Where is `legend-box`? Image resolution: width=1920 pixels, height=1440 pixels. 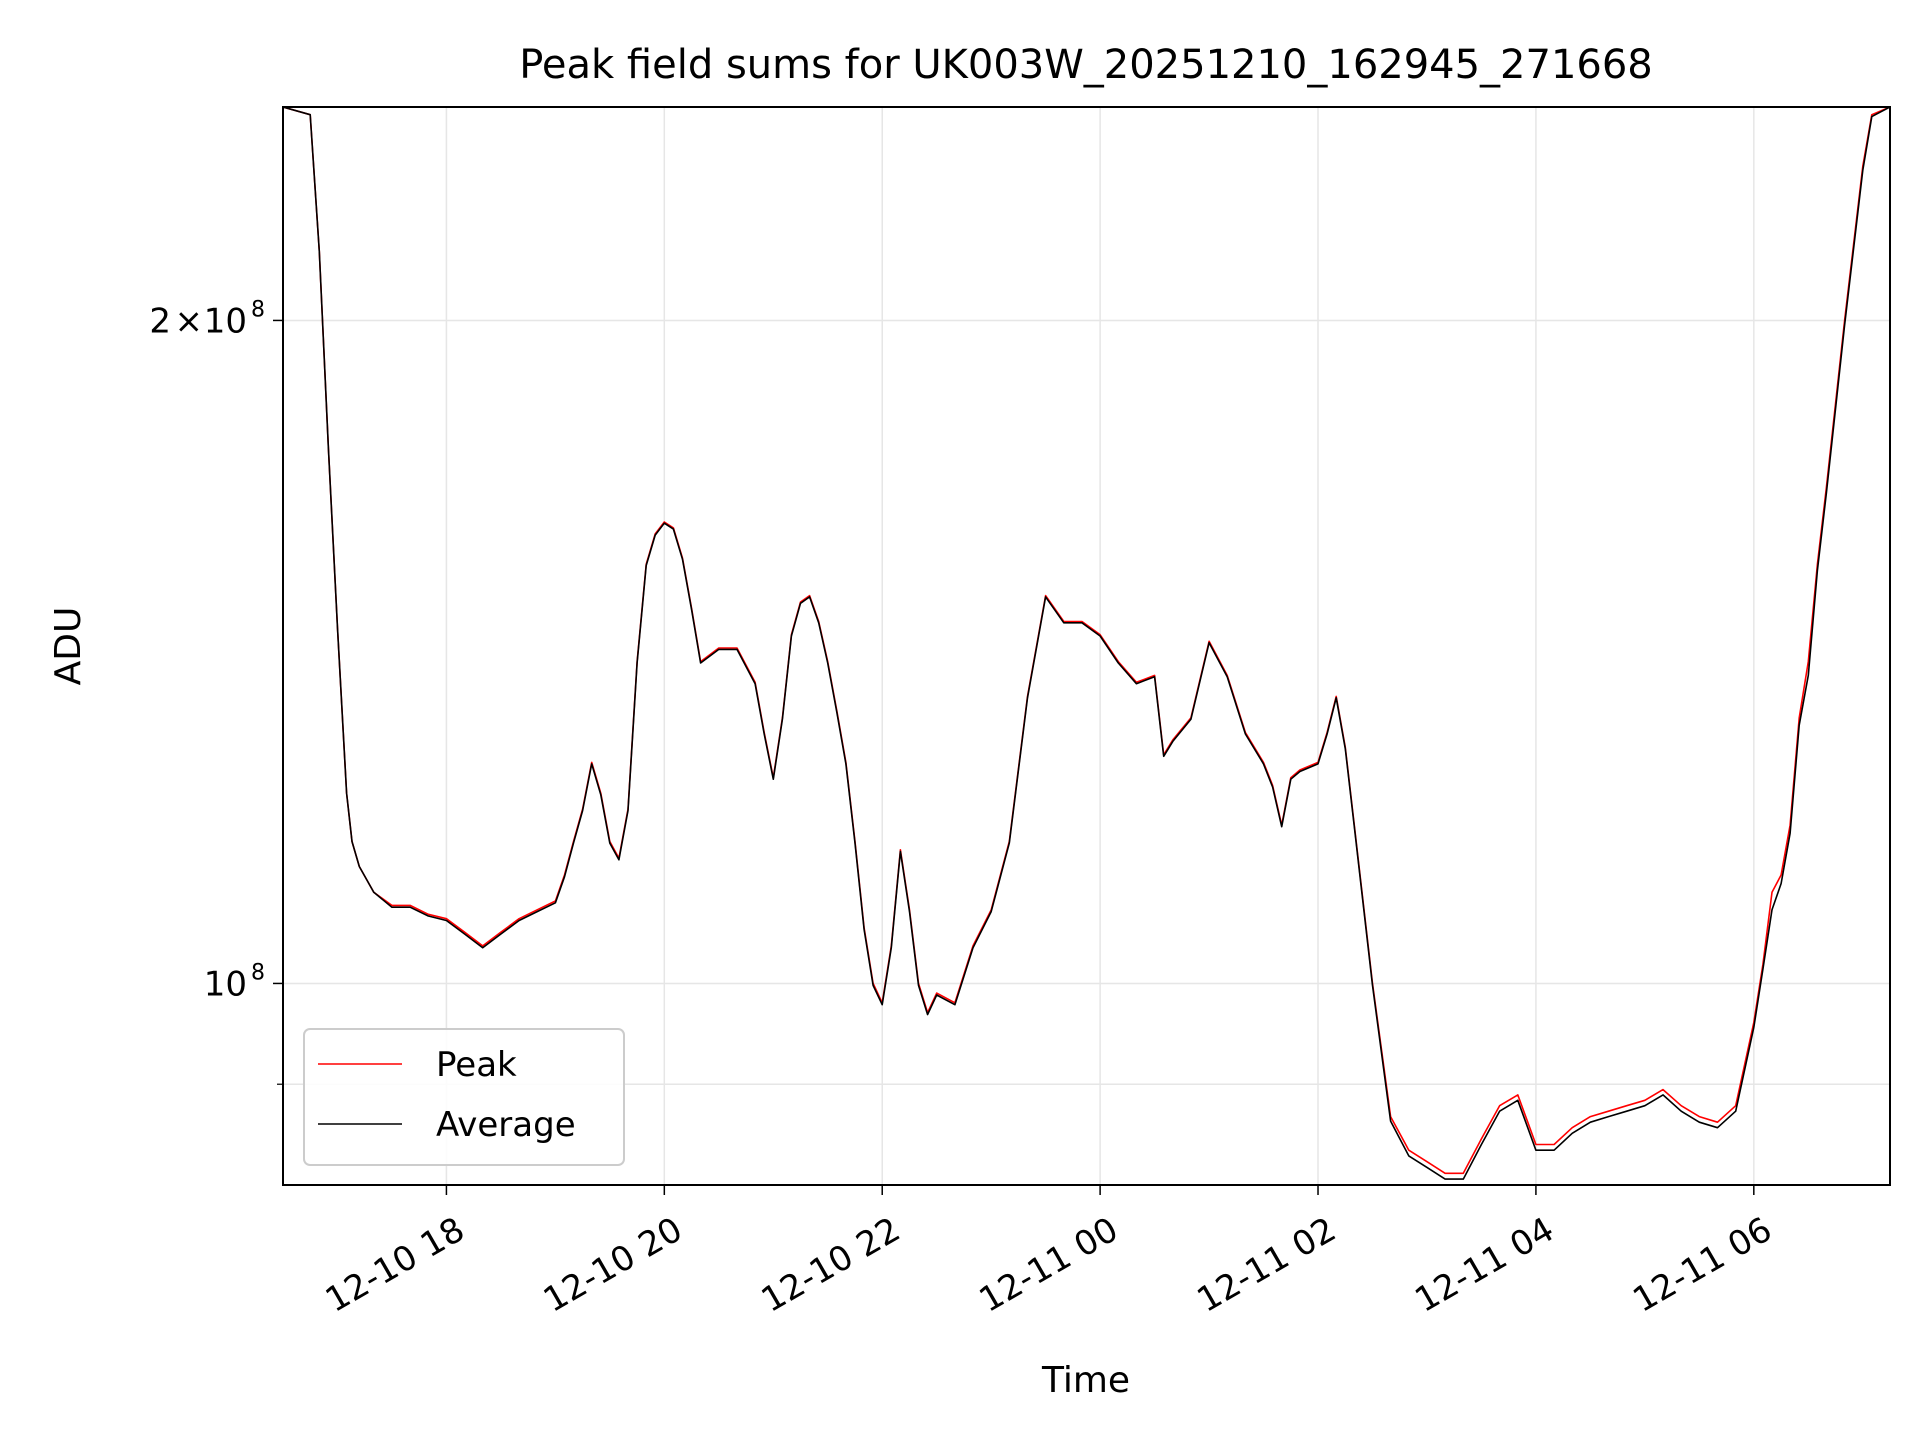 legend-box is located at coordinates (464, 1097).